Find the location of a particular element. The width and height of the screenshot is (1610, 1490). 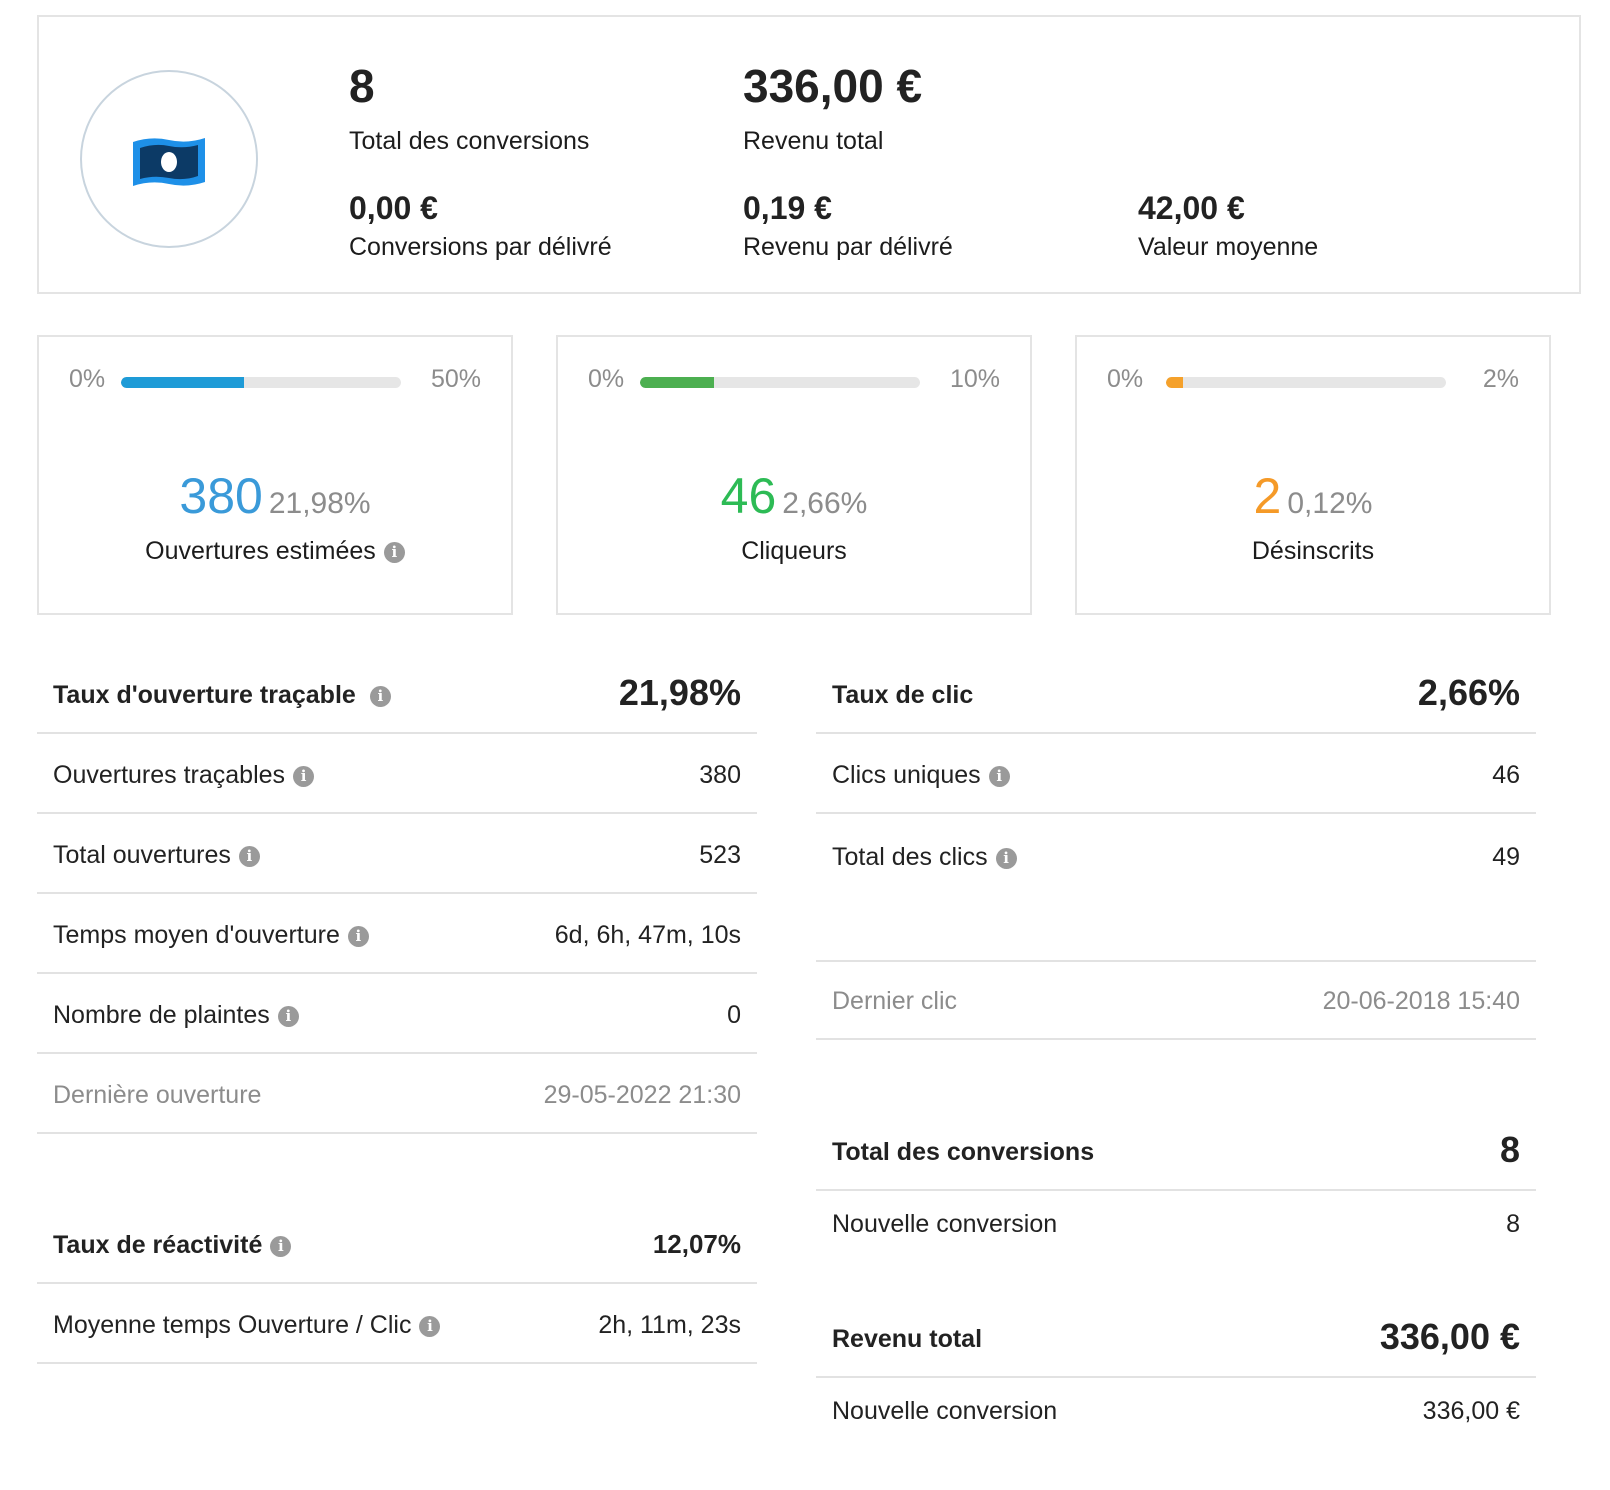

revenue-per-delivered-label: Revenu par délivré is located at coordinates (848, 247).